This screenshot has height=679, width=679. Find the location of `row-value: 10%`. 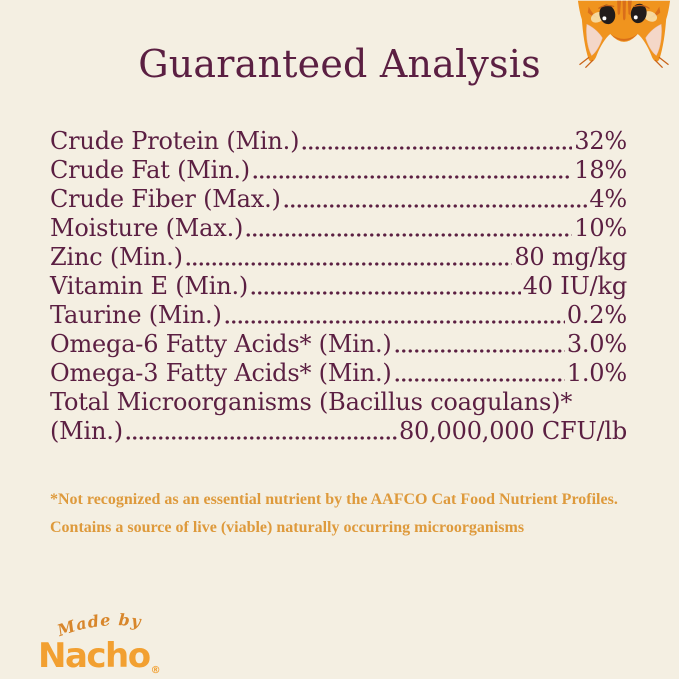

row-value: 10% is located at coordinates (600, 228).